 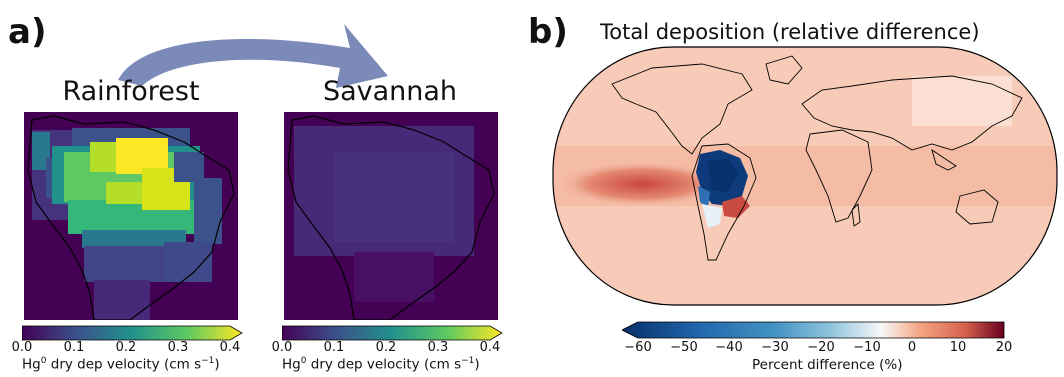 I want to click on africa-outline, so click(x=839, y=176).